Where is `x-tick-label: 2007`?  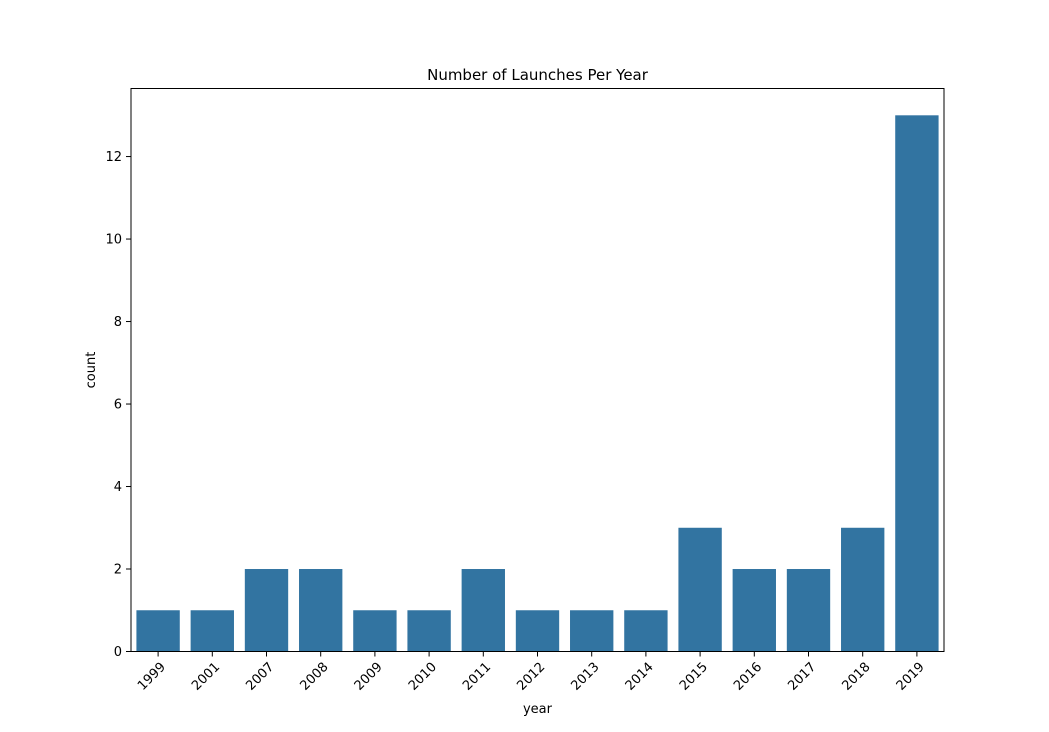
x-tick-label: 2007 is located at coordinates (260, 677).